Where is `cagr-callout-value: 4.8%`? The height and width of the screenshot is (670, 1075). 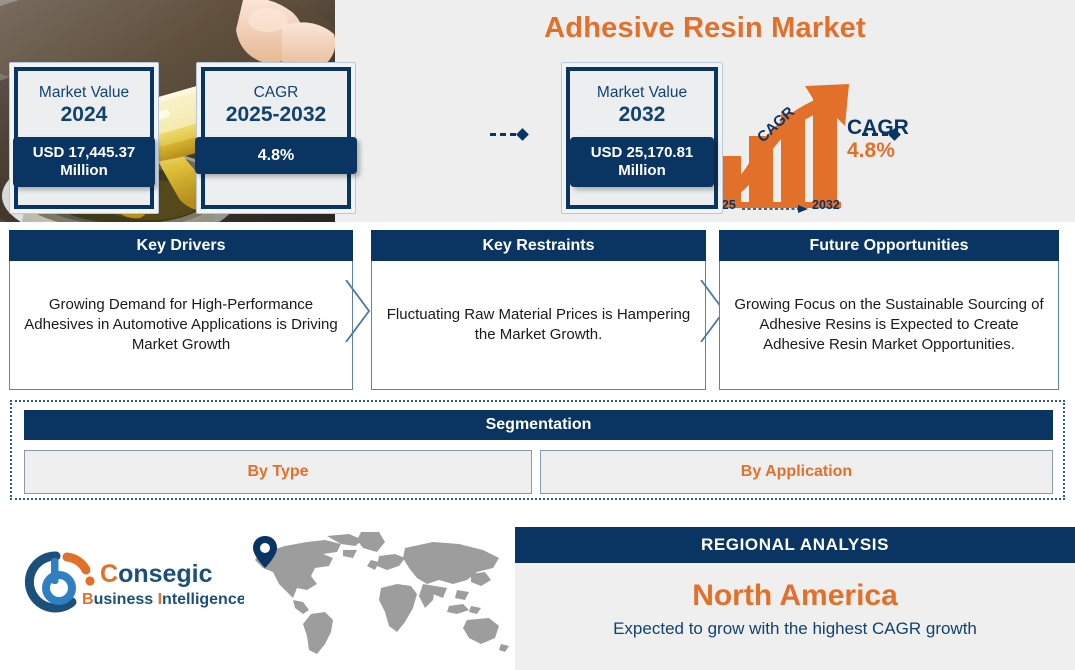
cagr-callout-value: 4.8% is located at coordinates (871, 151).